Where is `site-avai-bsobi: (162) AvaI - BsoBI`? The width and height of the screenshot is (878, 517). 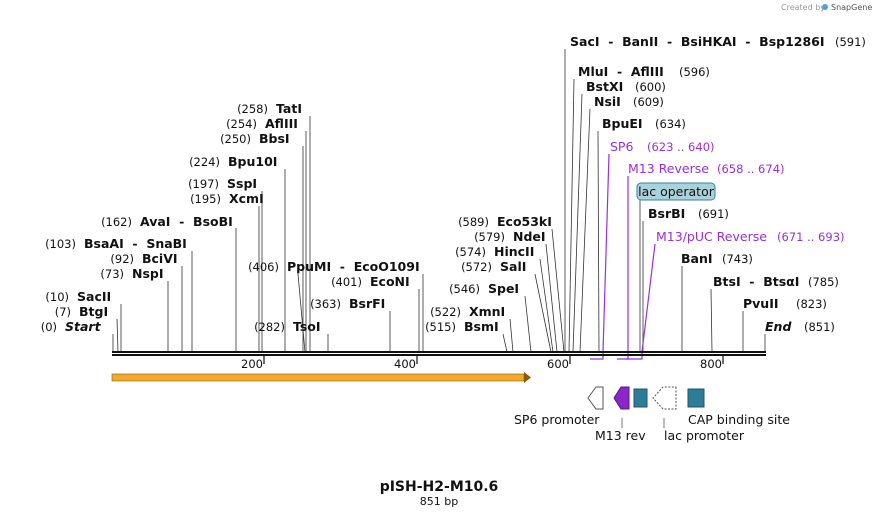
site-avai-bsobi: (162) AvaI - BsoBI is located at coordinates (167, 221).